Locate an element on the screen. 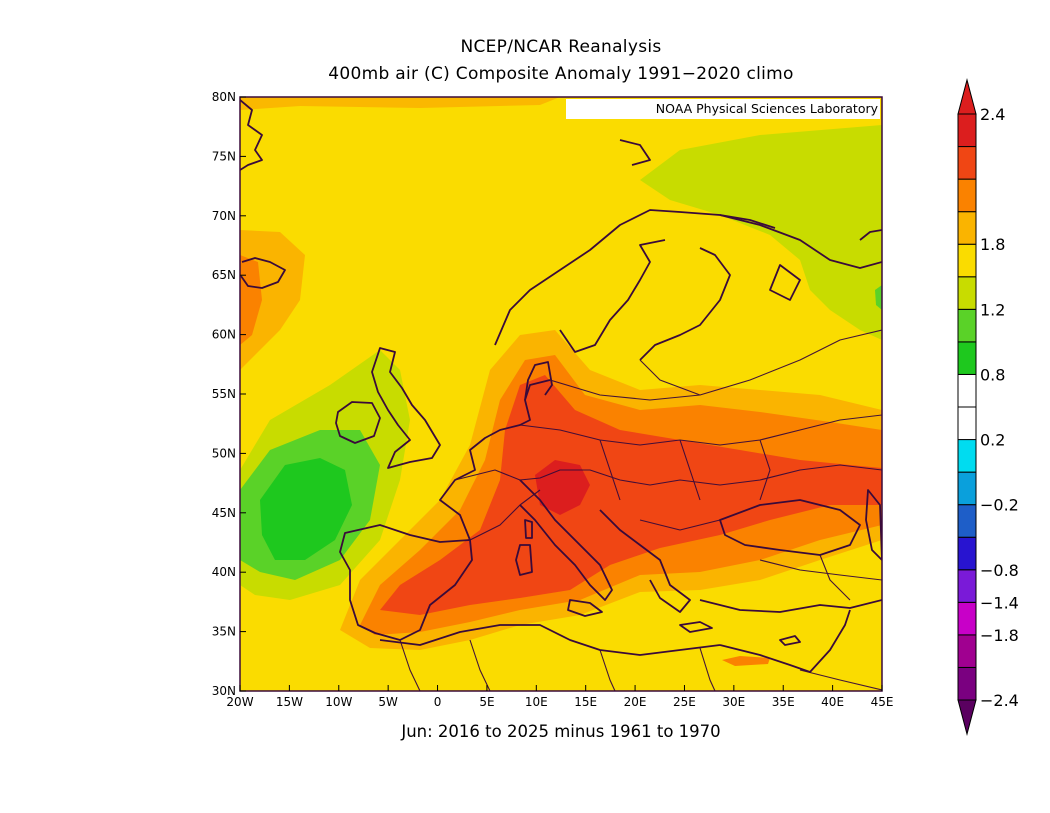 Image resolution: width=1050 pixels, height=813 pixels. colorbar-label: −1.8 is located at coordinates (999, 635).